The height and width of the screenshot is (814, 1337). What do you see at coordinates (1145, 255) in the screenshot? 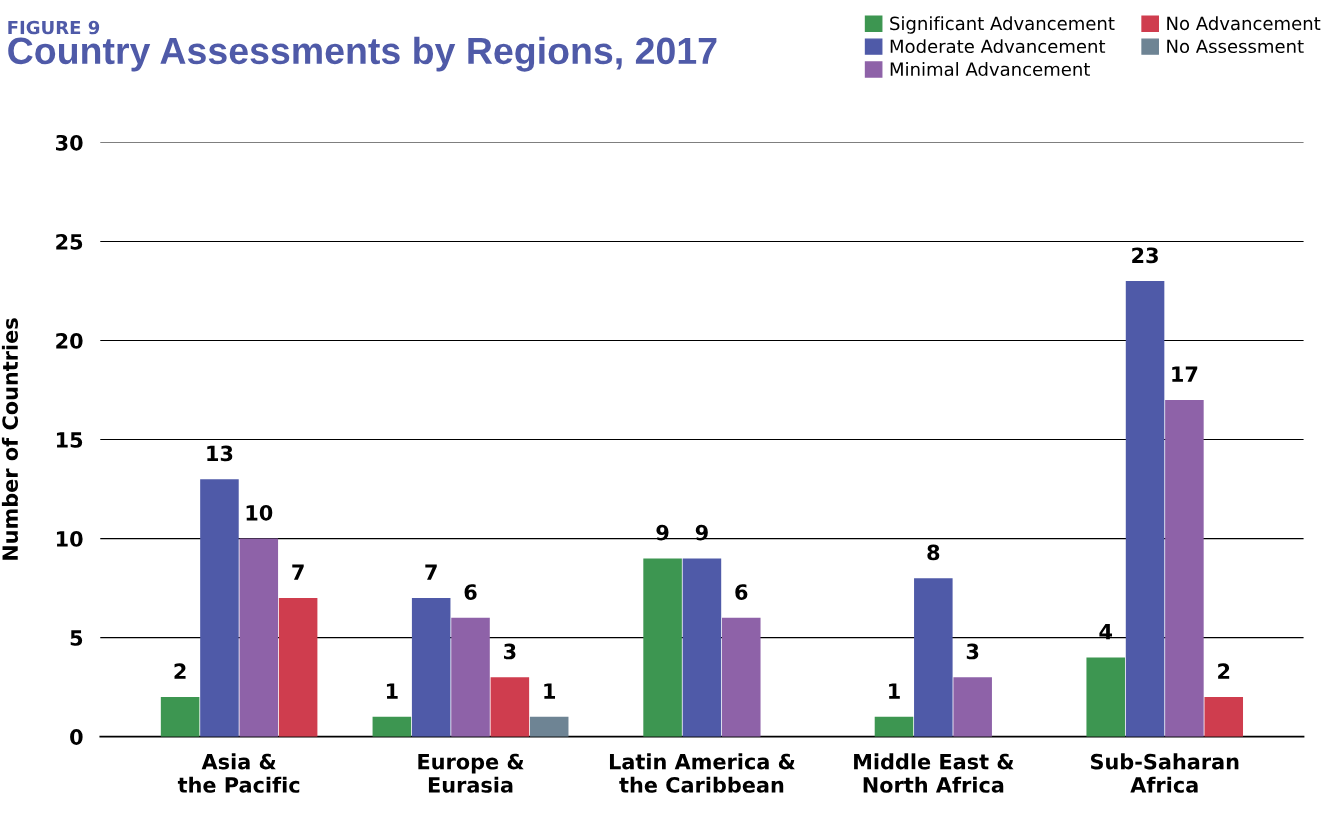
I see `data-label: 23` at bounding box center [1145, 255].